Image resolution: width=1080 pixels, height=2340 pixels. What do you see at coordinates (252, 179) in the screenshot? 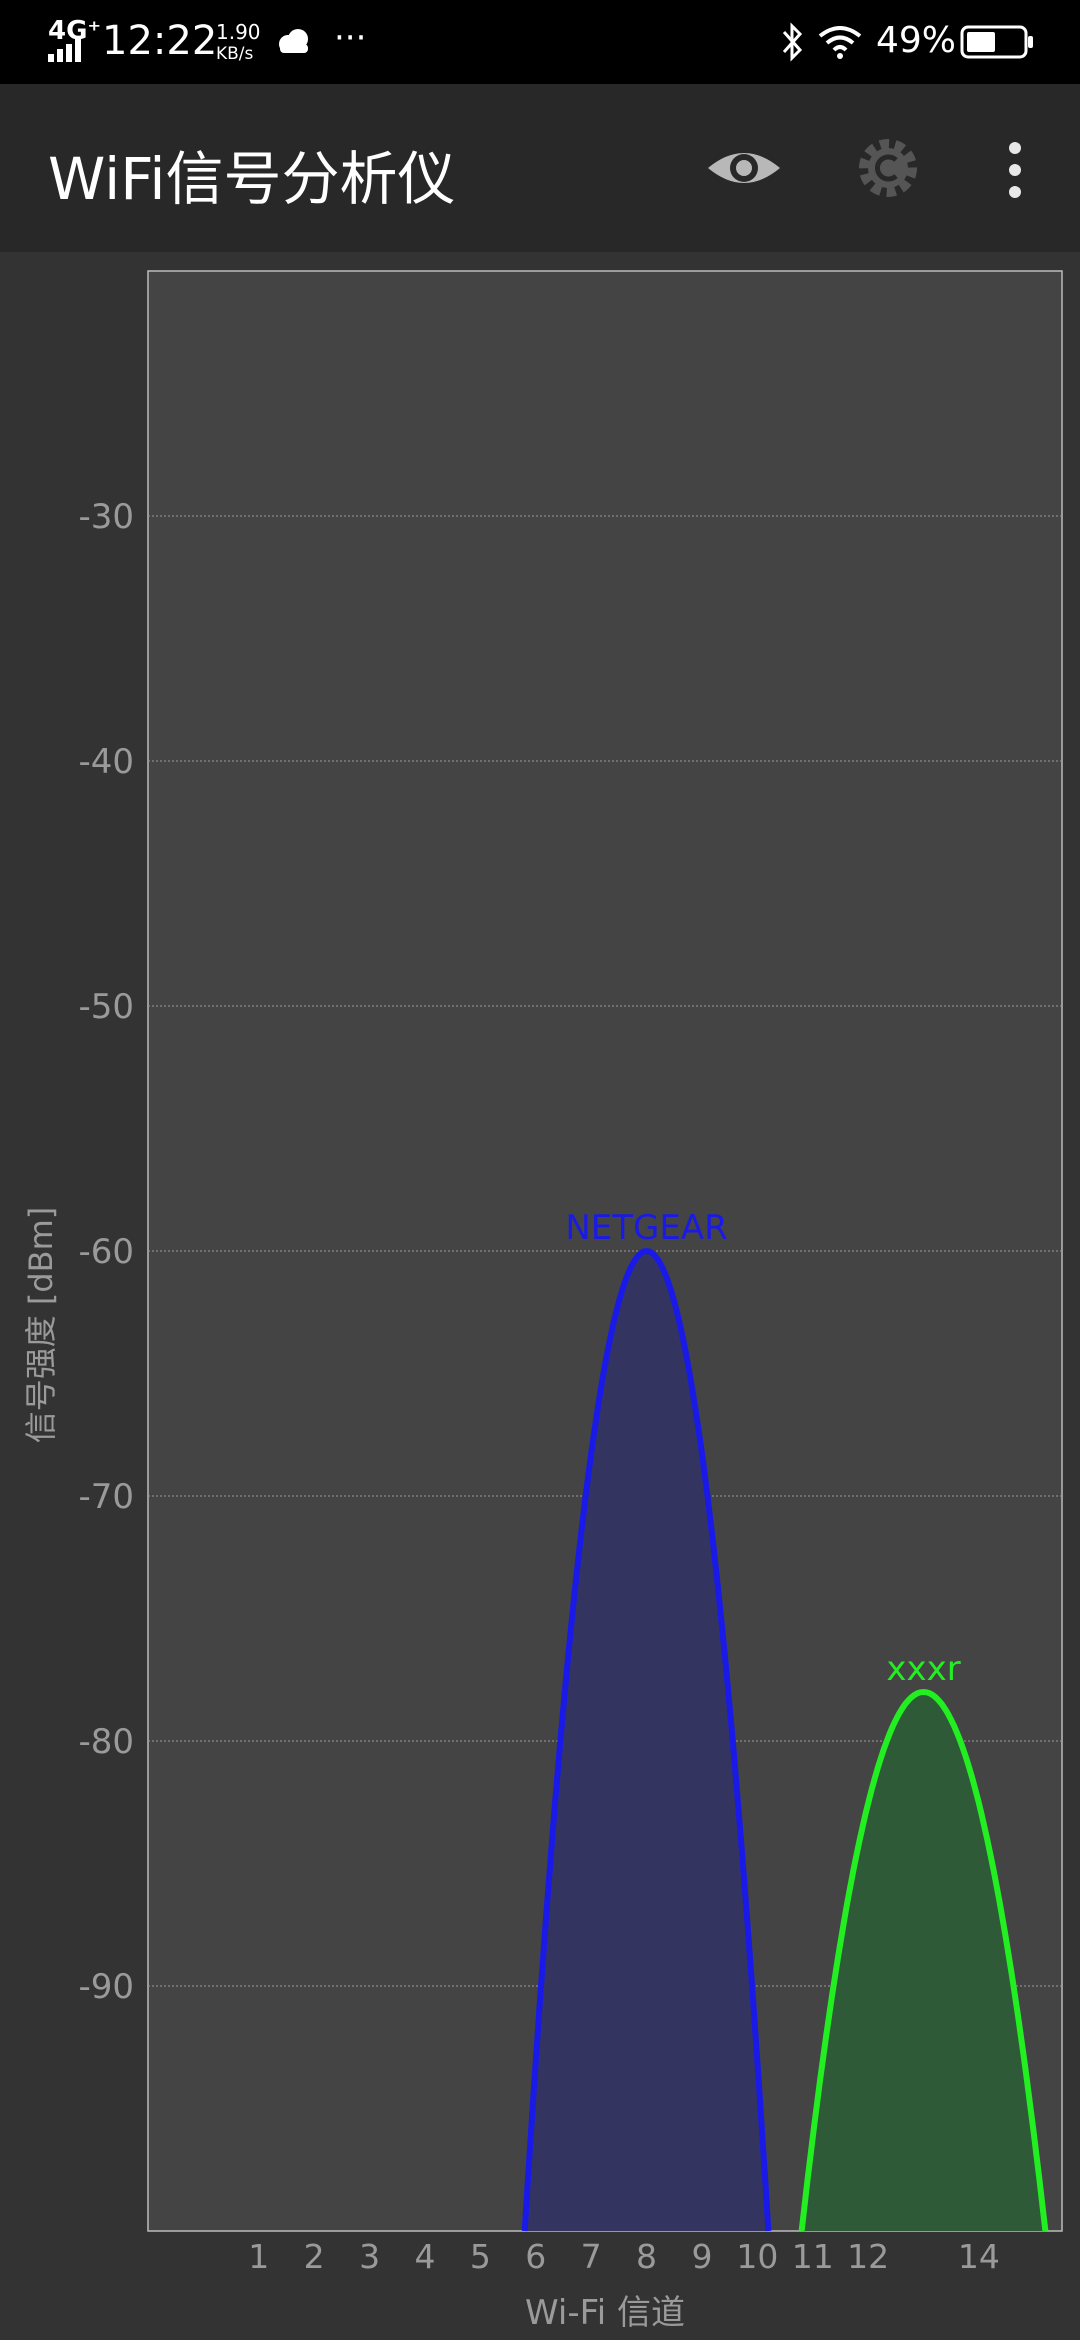
I see `app-title: WiFi信号分析仪` at bounding box center [252, 179].